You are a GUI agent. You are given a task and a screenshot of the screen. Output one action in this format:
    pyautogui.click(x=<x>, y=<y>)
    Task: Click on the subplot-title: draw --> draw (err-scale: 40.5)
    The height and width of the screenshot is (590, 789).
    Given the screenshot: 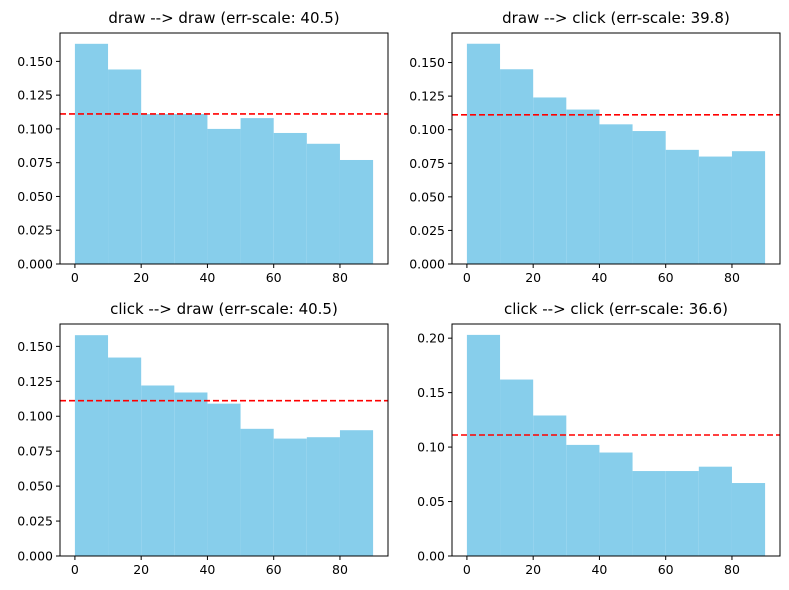 What is the action you would take?
    pyautogui.click(x=223, y=18)
    